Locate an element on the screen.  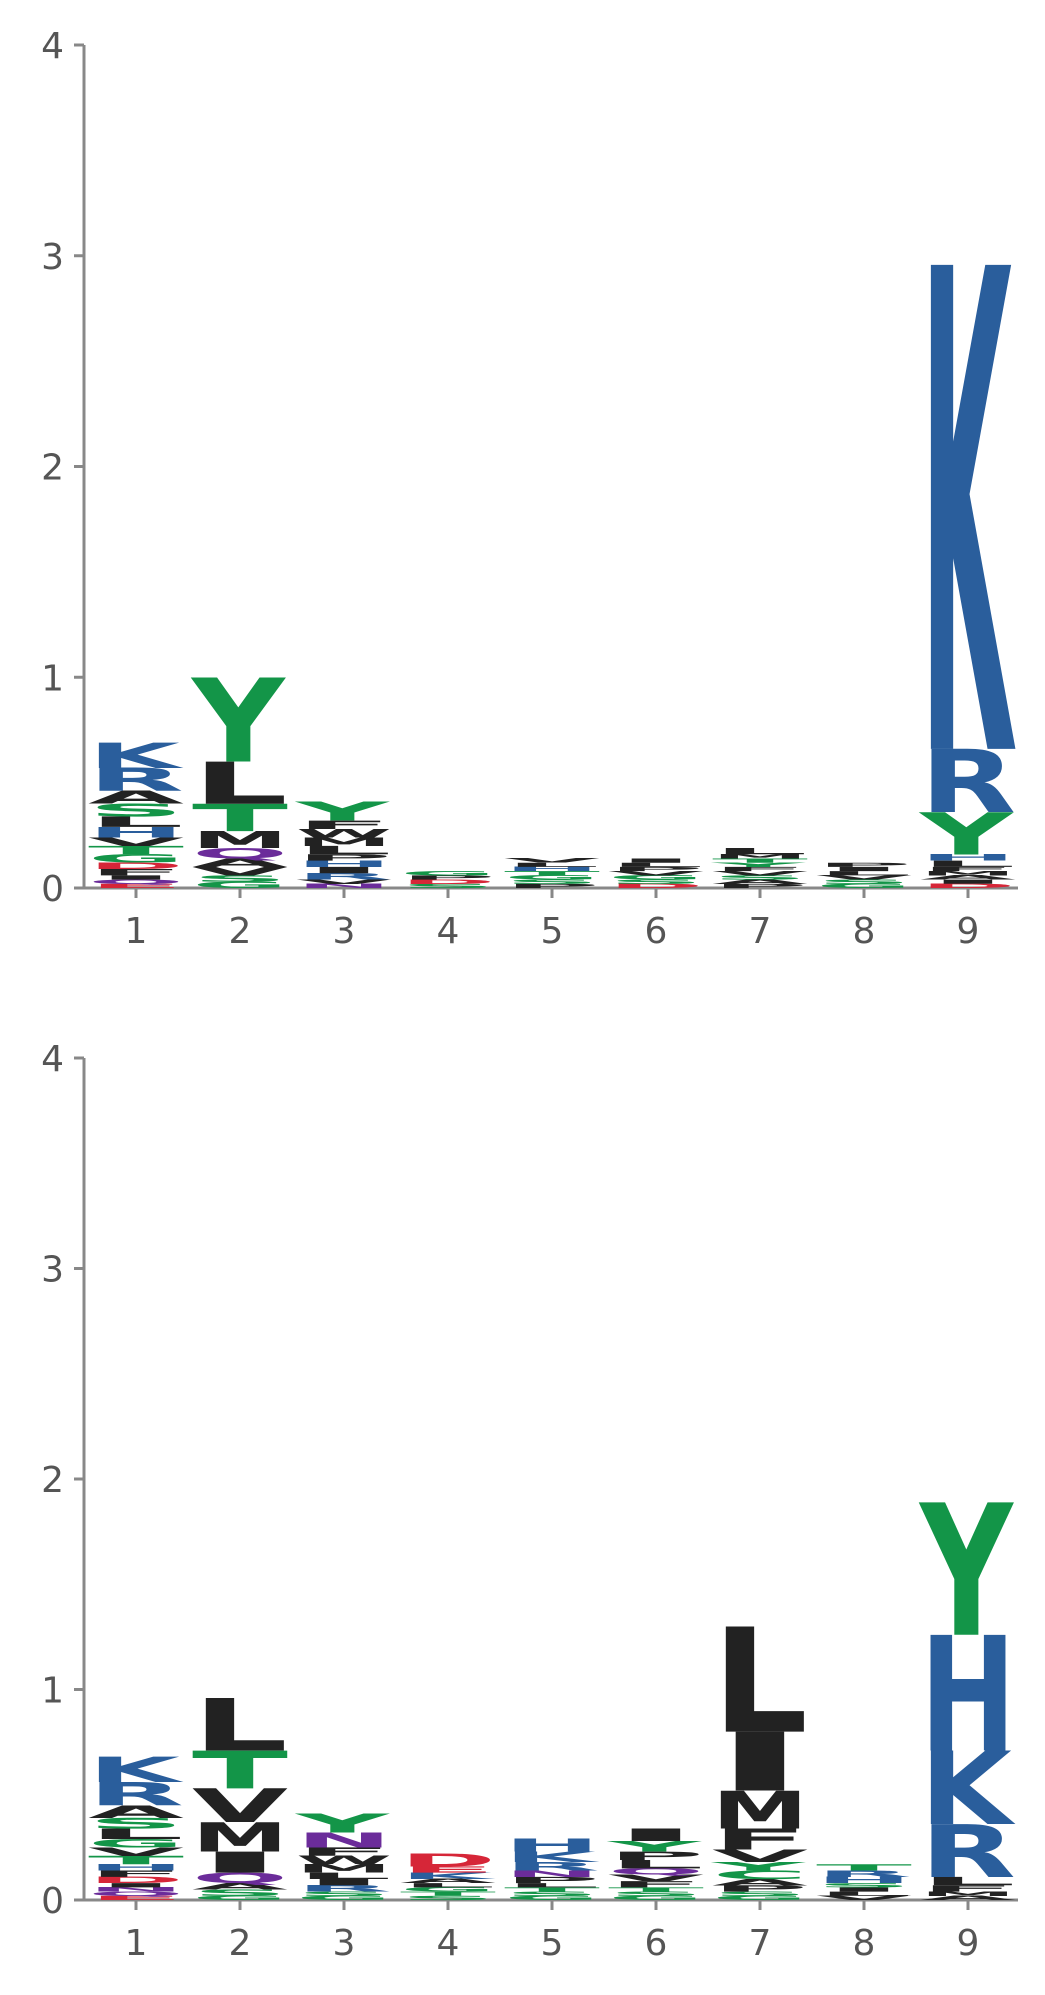
logo-letter-e: E is located at coordinates (136, 886).